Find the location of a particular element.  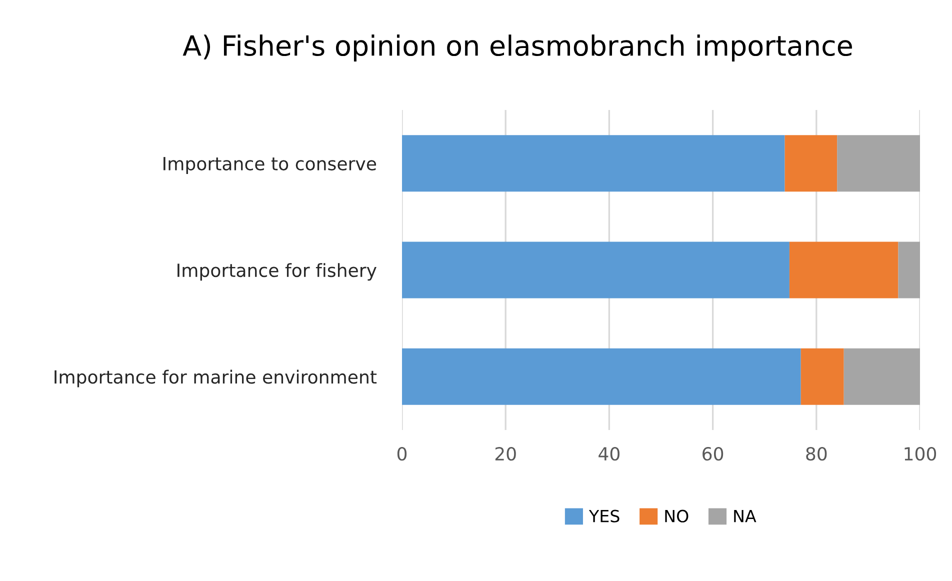

legend-label: NO is located at coordinates (676, 516).